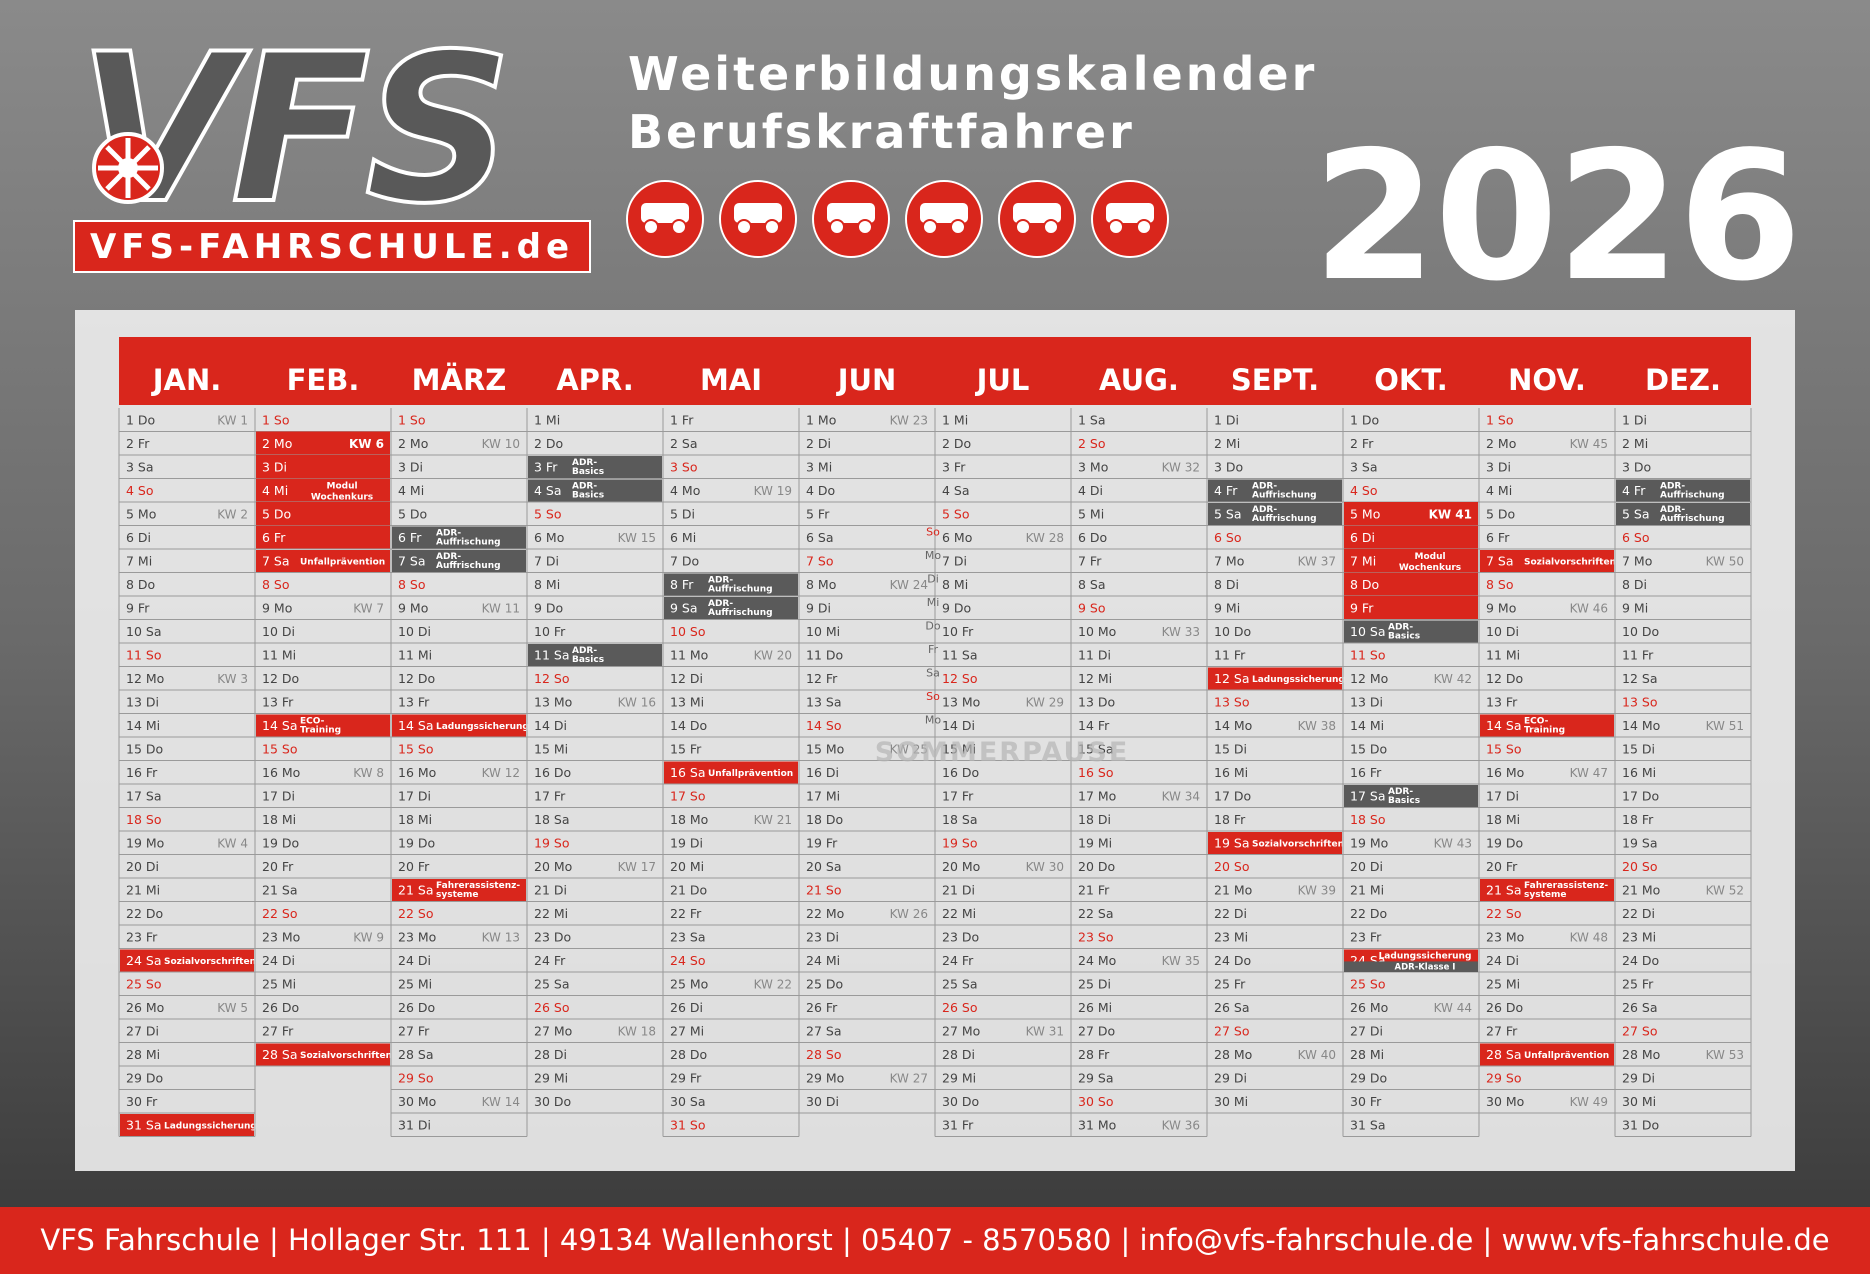 Image resolution: width=1870 pixels, height=1274 pixels. Describe the element at coordinates (210, 962) in the screenshot. I see `event-label: Sozialvorschriften` at that location.